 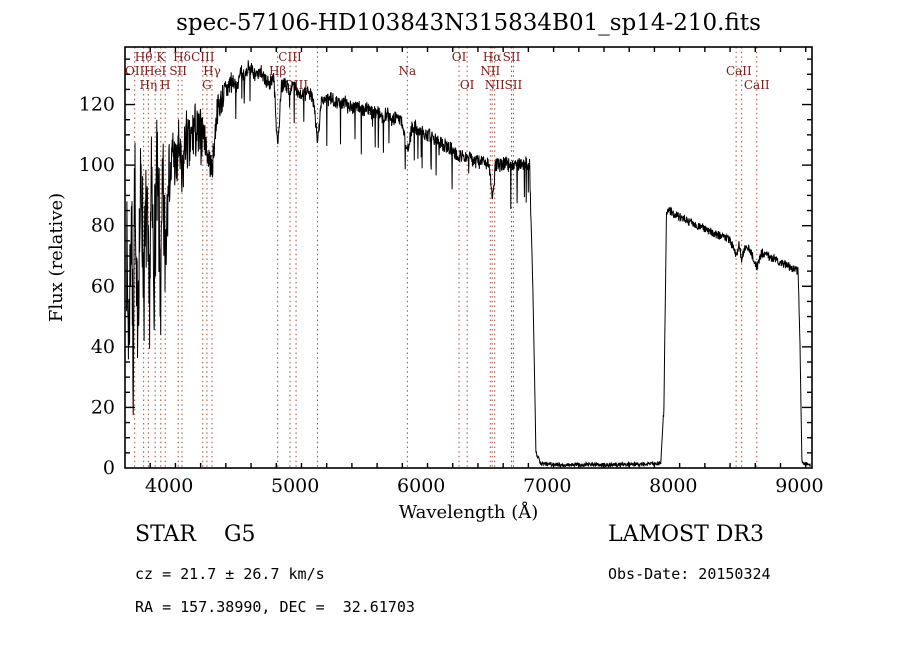 I want to click on y-tick-label: 60, so click(x=103, y=286).